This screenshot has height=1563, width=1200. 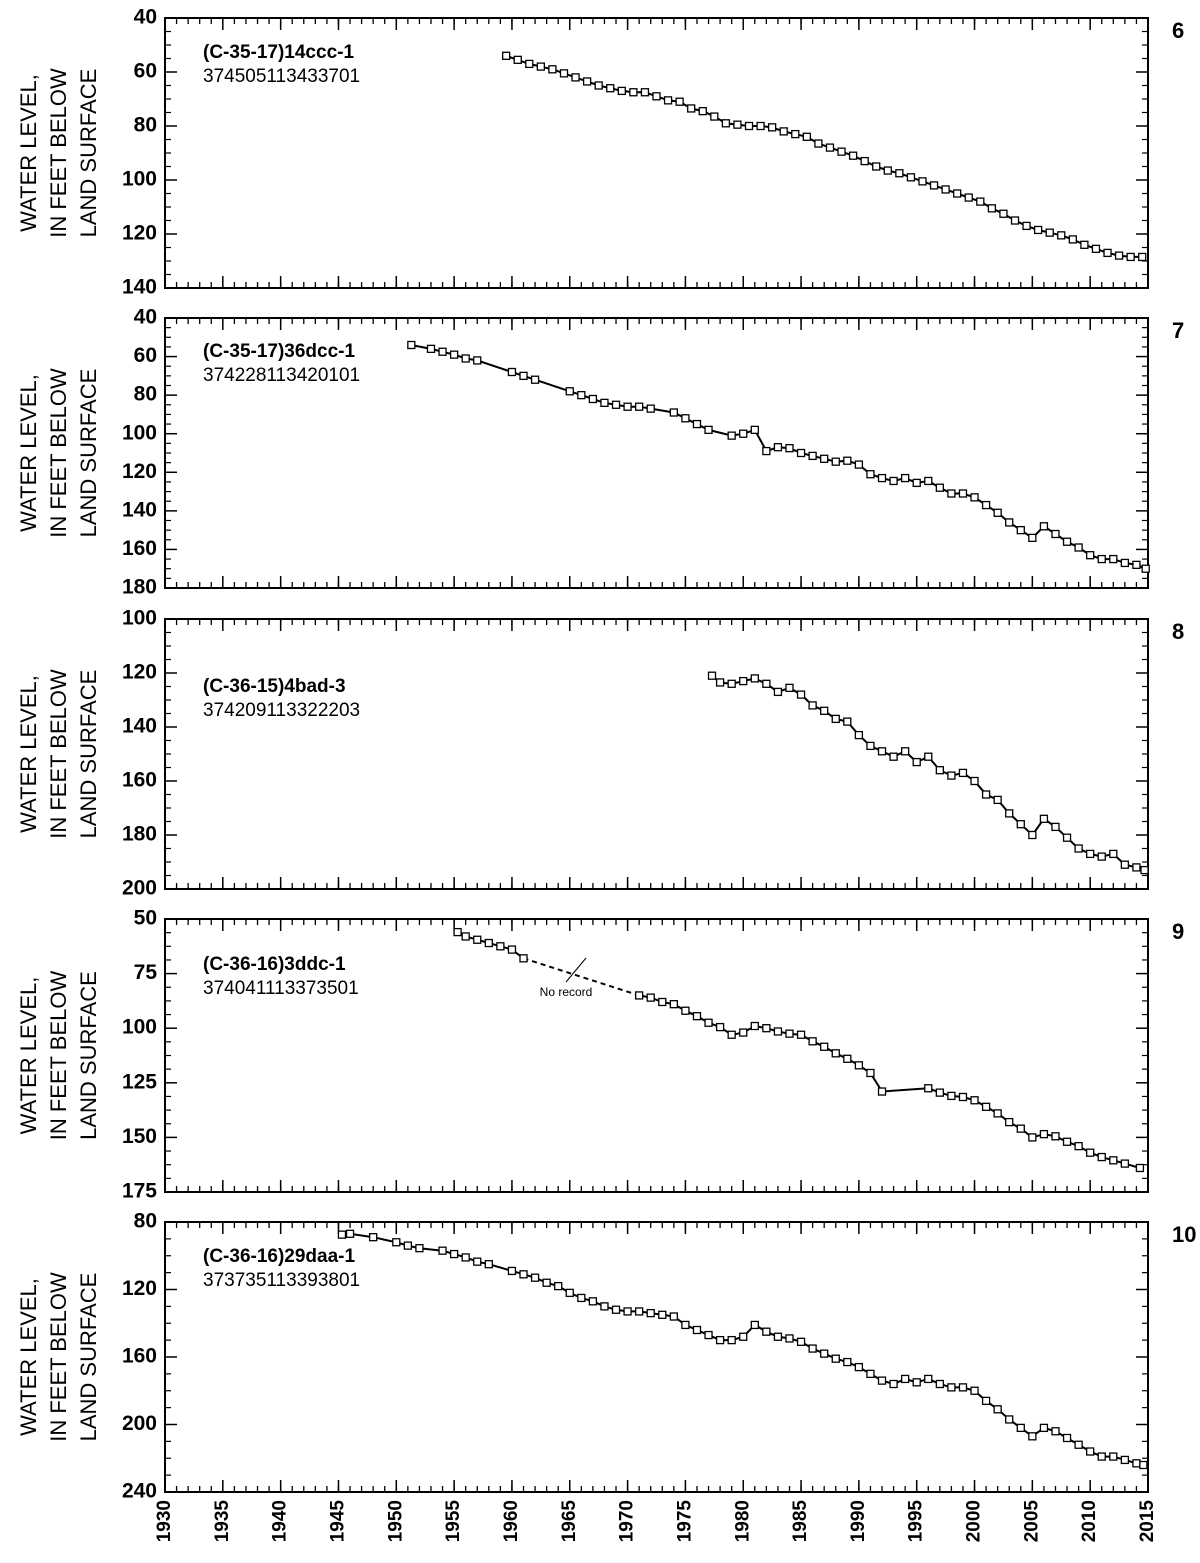 What do you see at coordinates (145, 71) in the screenshot?
I see `y-tick-label: 60` at bounding box center [145, 71].